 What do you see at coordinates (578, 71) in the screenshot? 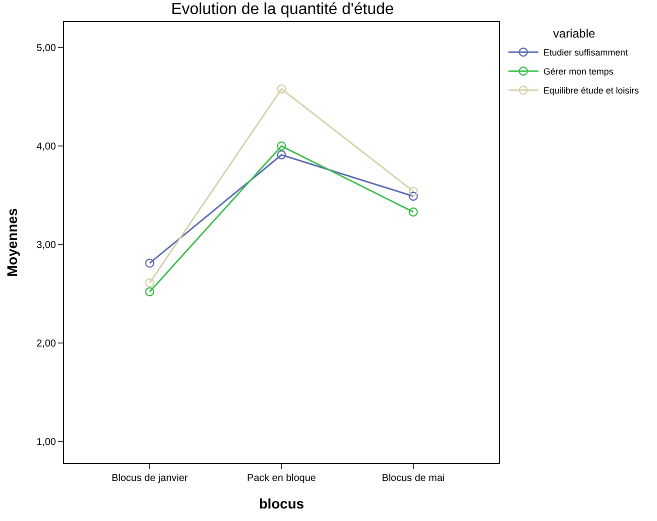
I see `legend-label: Gérer mon temps` at bounding box center [578, 71].